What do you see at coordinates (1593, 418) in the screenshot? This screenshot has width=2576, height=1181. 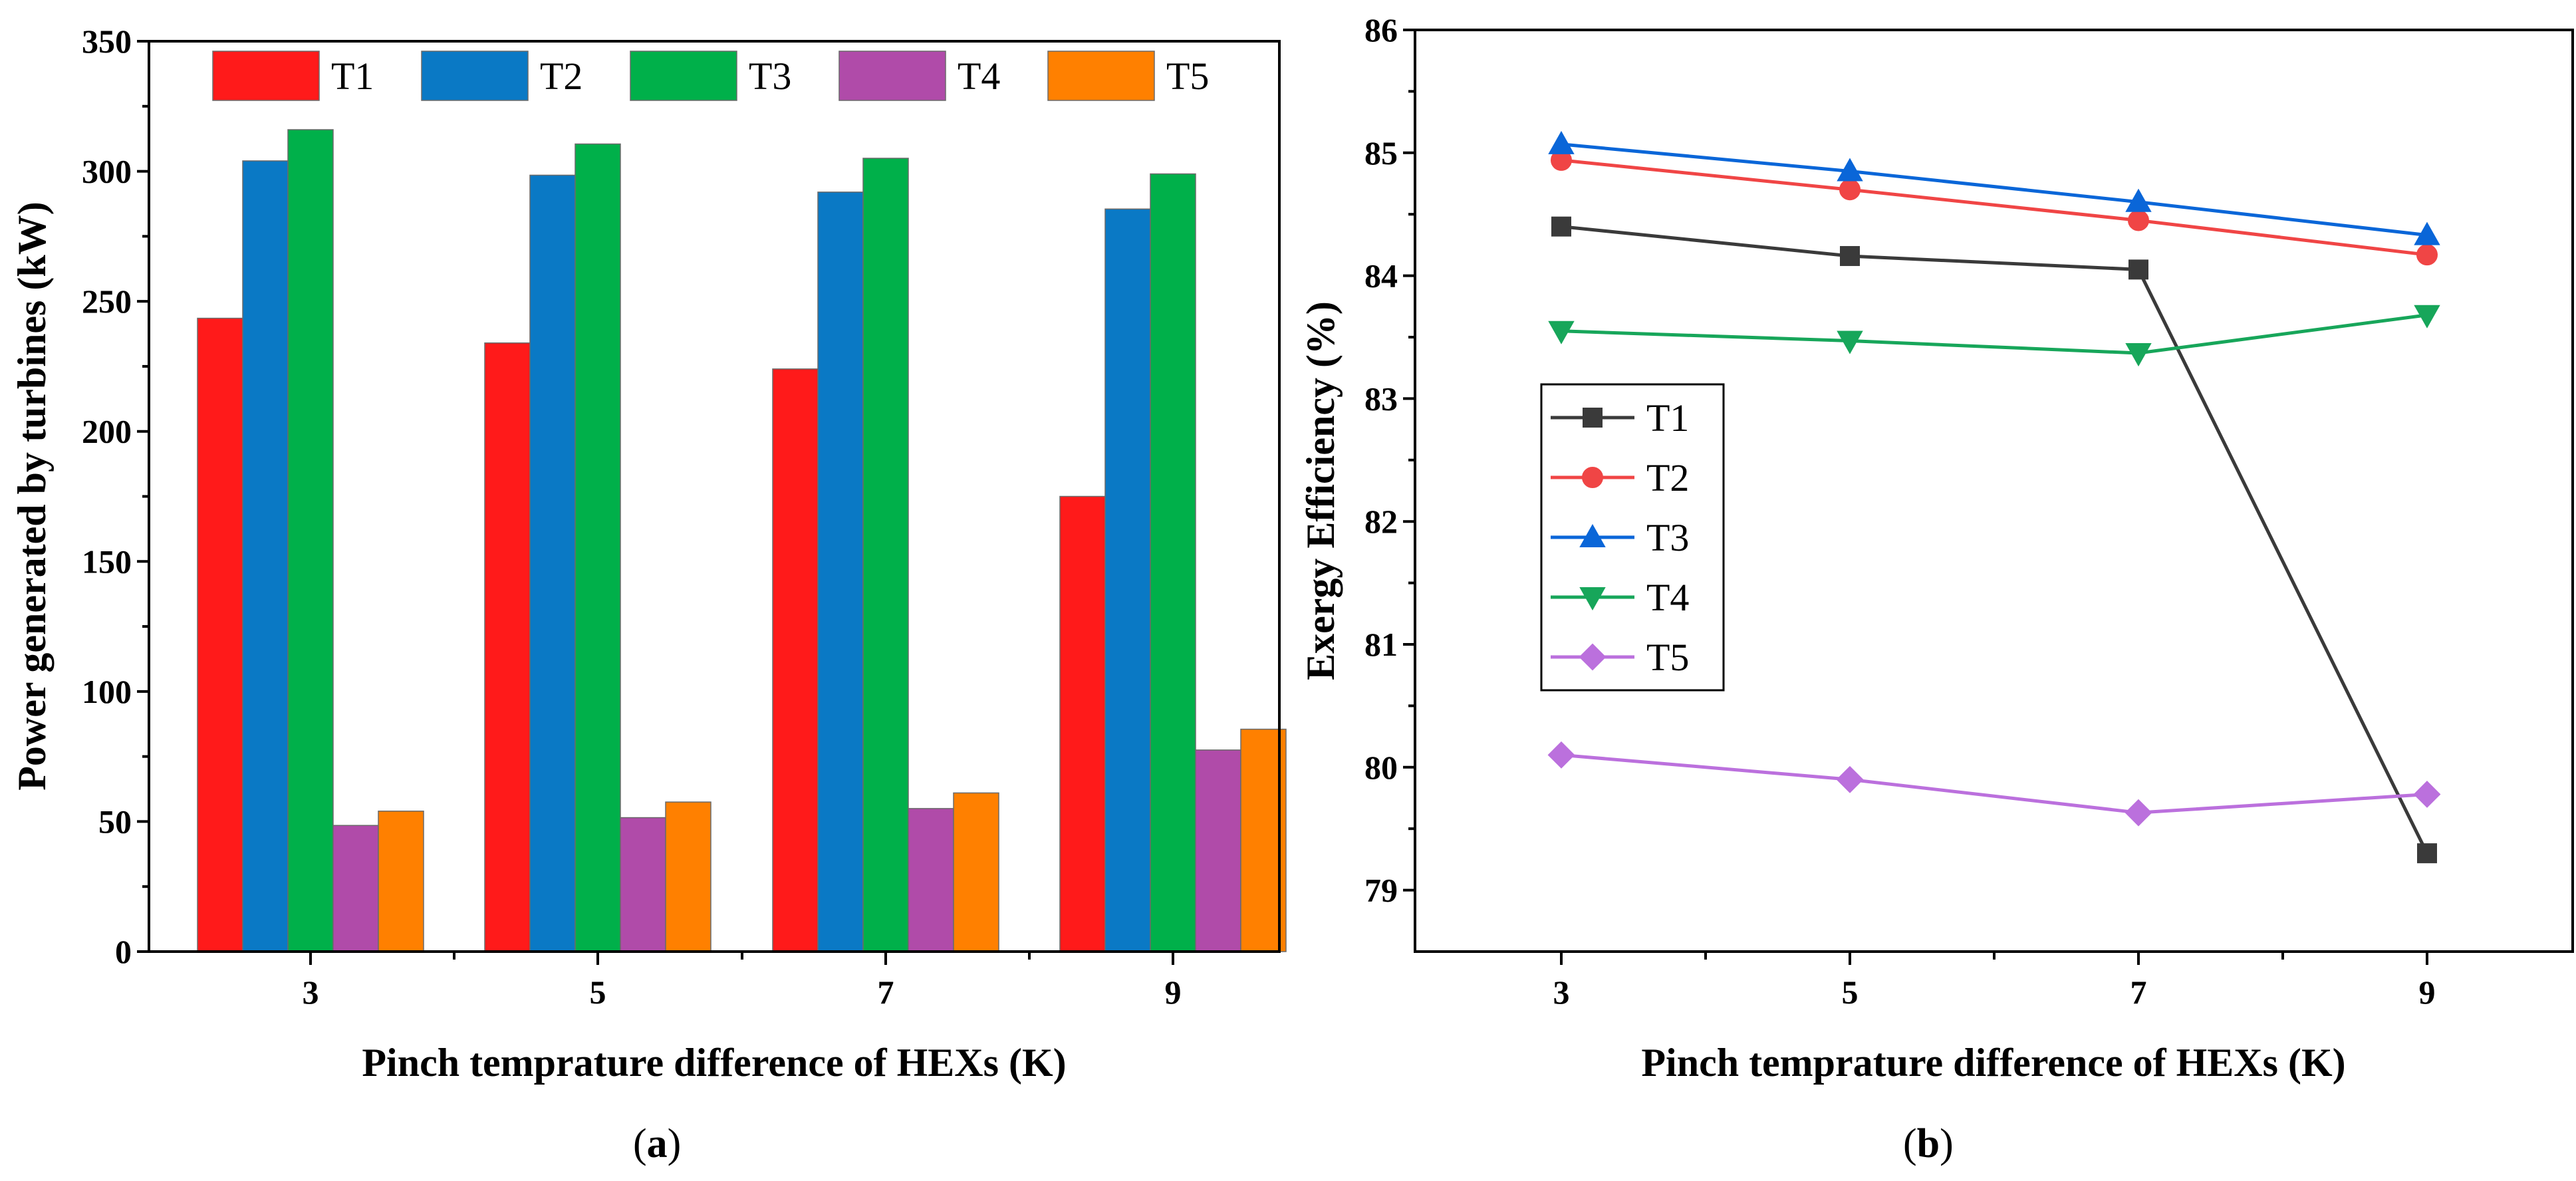 I see `b-legend-marker-t1` at bounding box center [1593, 418].